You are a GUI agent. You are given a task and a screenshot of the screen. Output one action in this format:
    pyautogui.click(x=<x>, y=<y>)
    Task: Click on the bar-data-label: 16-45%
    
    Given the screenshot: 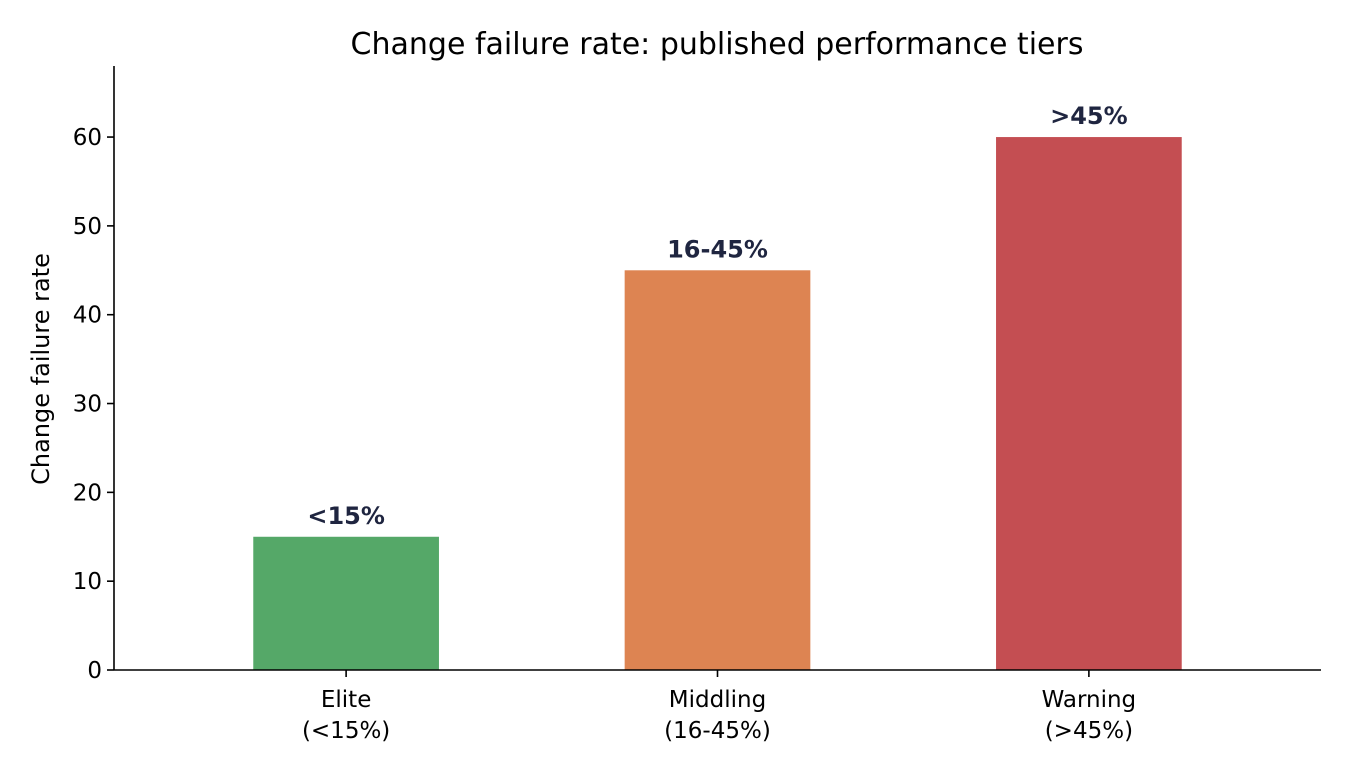 What is the action you would take?
    pyautogui.click(x=717, y=249)
    